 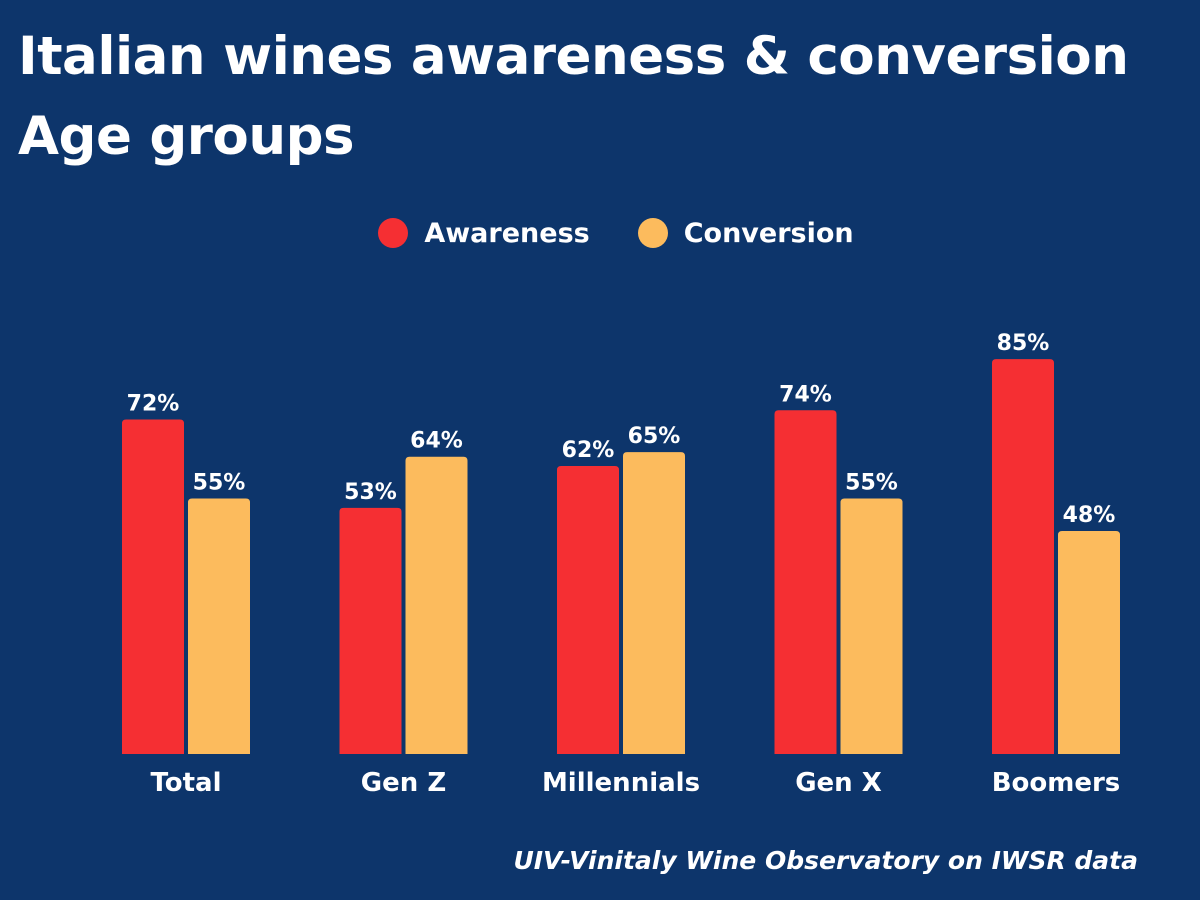 What do you see at coordinates (838, 783) in the screenshot?
I see `x-tick-label-gen-x: Gen X` at bounding box center [838, 783].